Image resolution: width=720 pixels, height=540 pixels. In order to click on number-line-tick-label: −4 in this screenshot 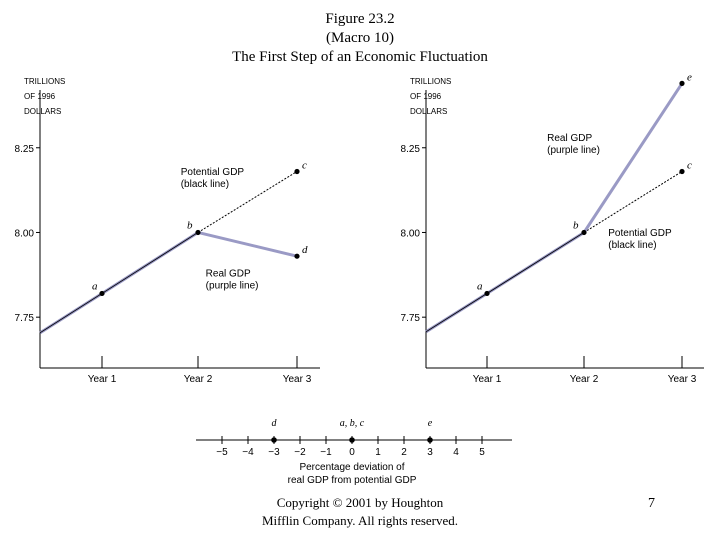, I will do `click(248, 452)`.